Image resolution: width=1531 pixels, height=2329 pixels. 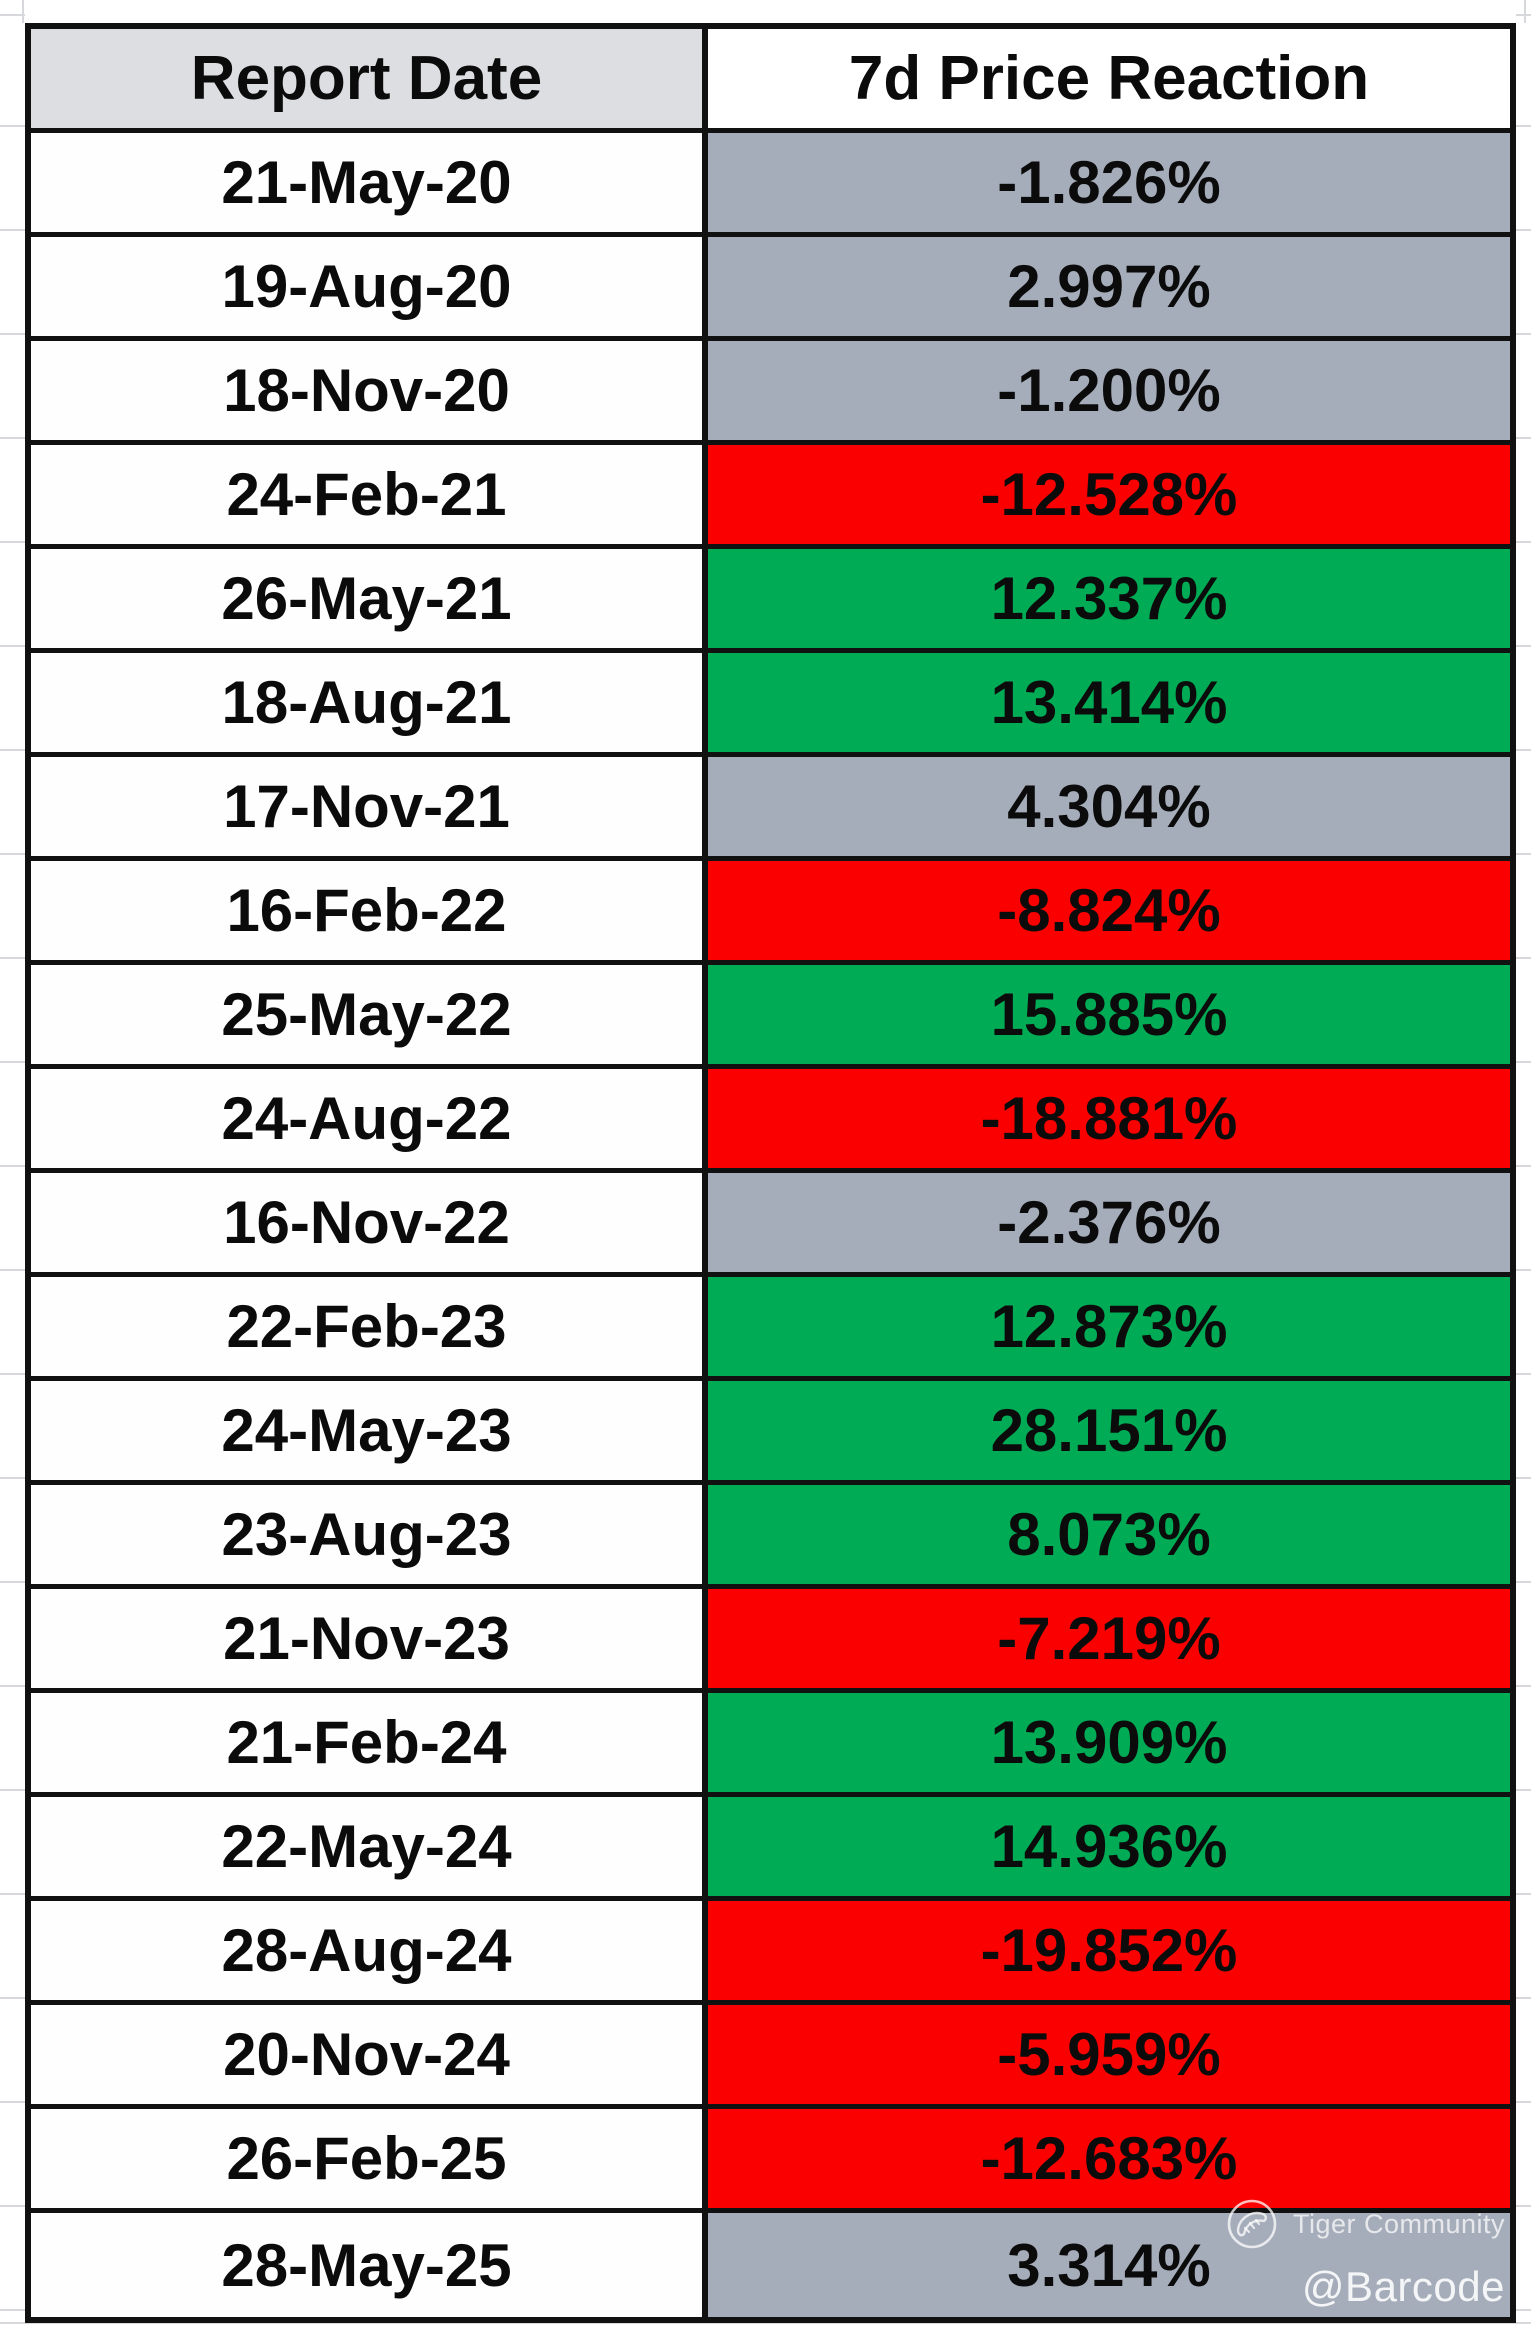 What do you see at coordinates (369, 182) in the screenshot?
I see `report-date-cell: 21-May-20` at bounding box center [369, 182].